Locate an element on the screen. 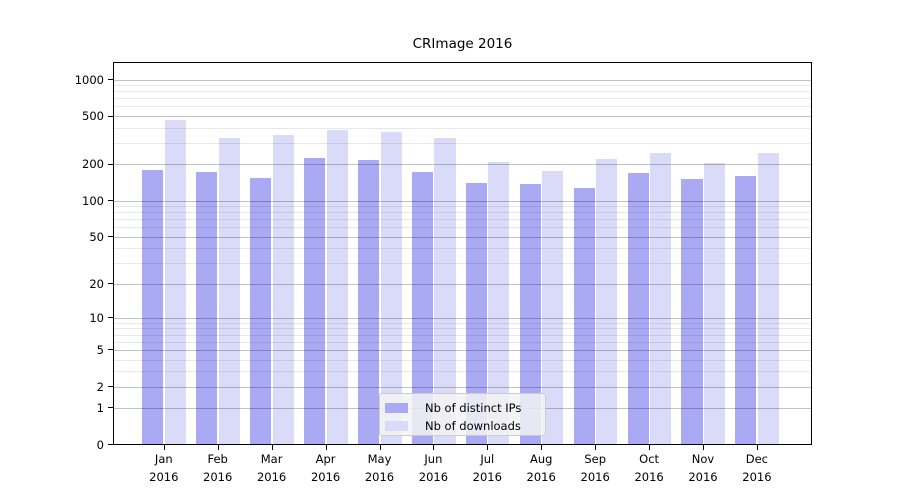  x-tick-label-month: Jan is located at coordinates (163, 459).